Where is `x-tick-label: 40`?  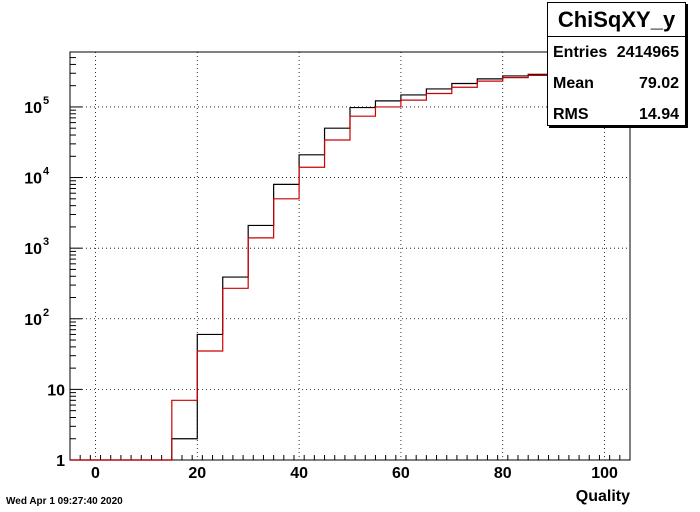
x-tick-label: 40 is located at coordinates (299, 473).